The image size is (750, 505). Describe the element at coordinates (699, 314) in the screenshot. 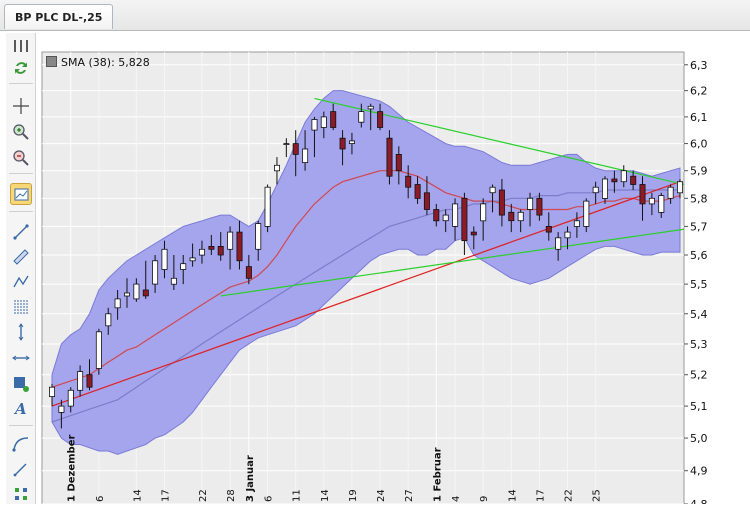

I see `y-axis-tick-label: 5,4` at that location.